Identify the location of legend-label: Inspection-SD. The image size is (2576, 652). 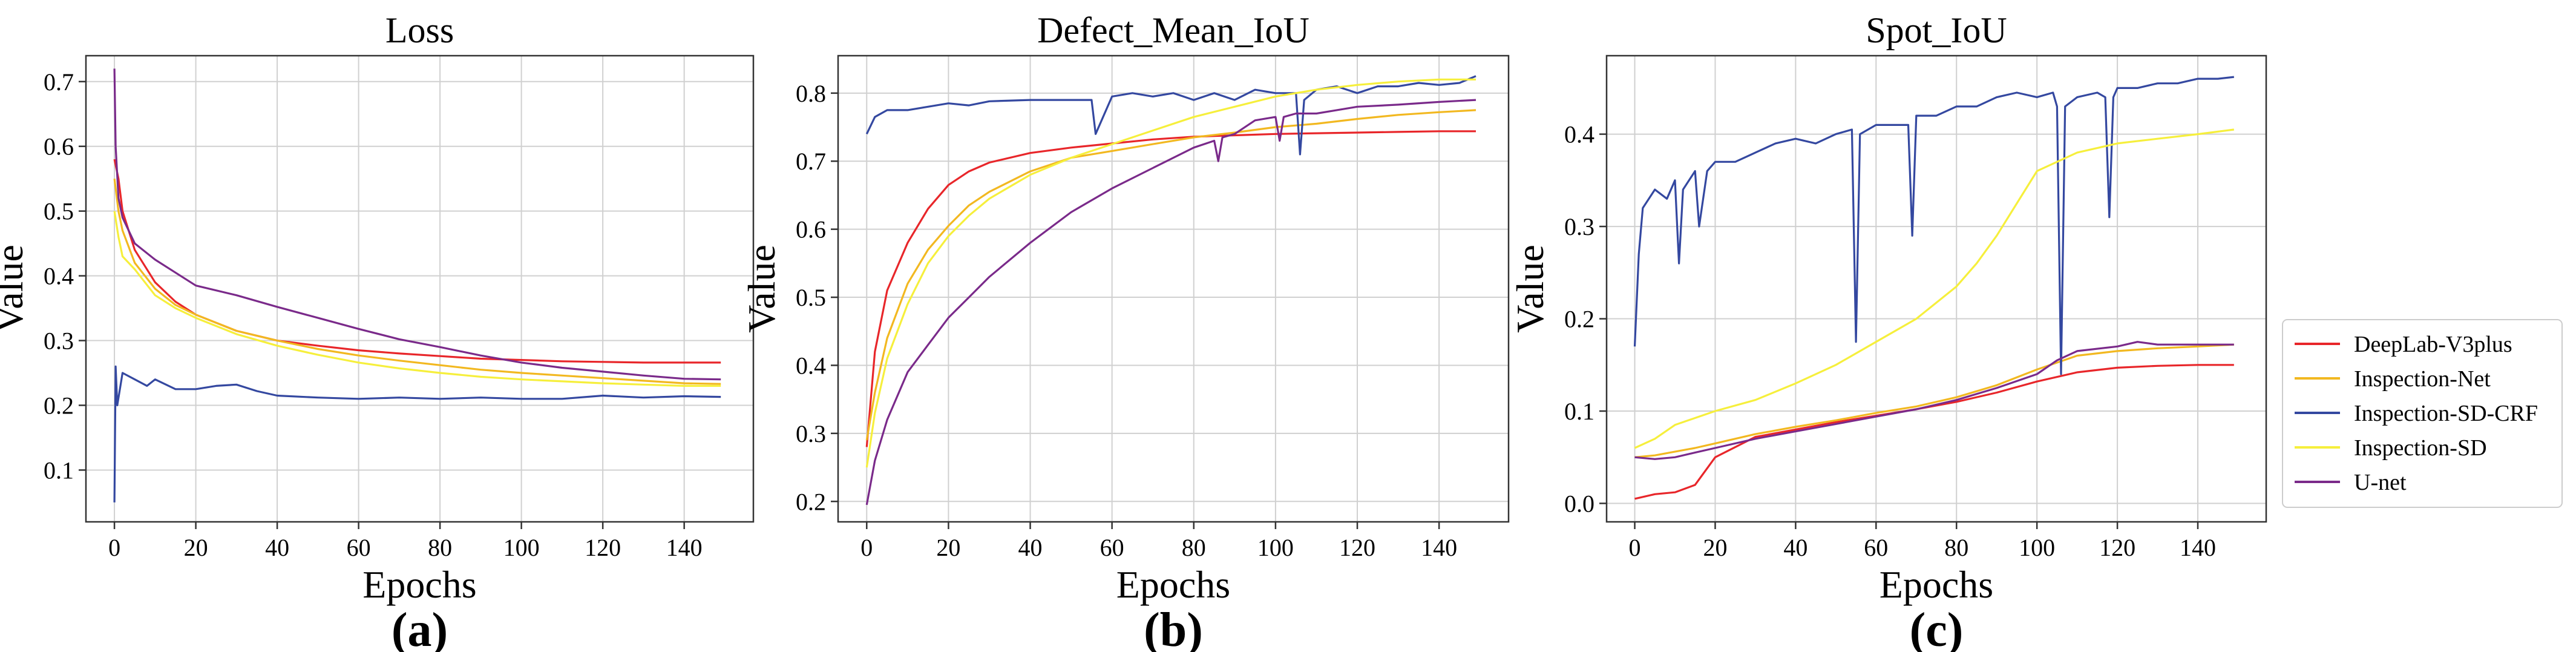
(2420, 448).